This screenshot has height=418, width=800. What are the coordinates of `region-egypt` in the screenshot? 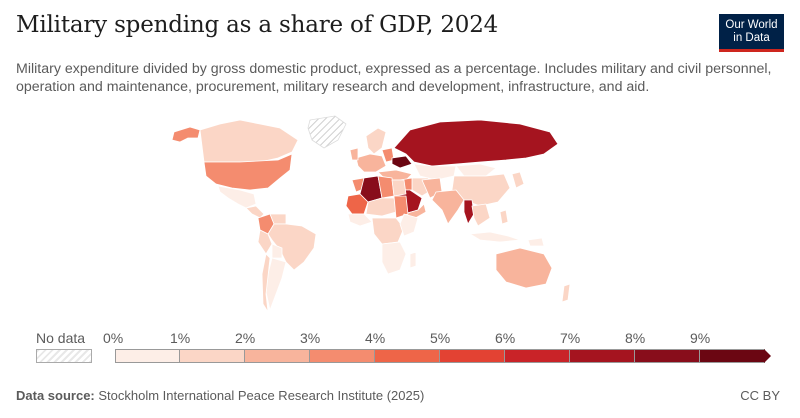 It's located at (399, 188).